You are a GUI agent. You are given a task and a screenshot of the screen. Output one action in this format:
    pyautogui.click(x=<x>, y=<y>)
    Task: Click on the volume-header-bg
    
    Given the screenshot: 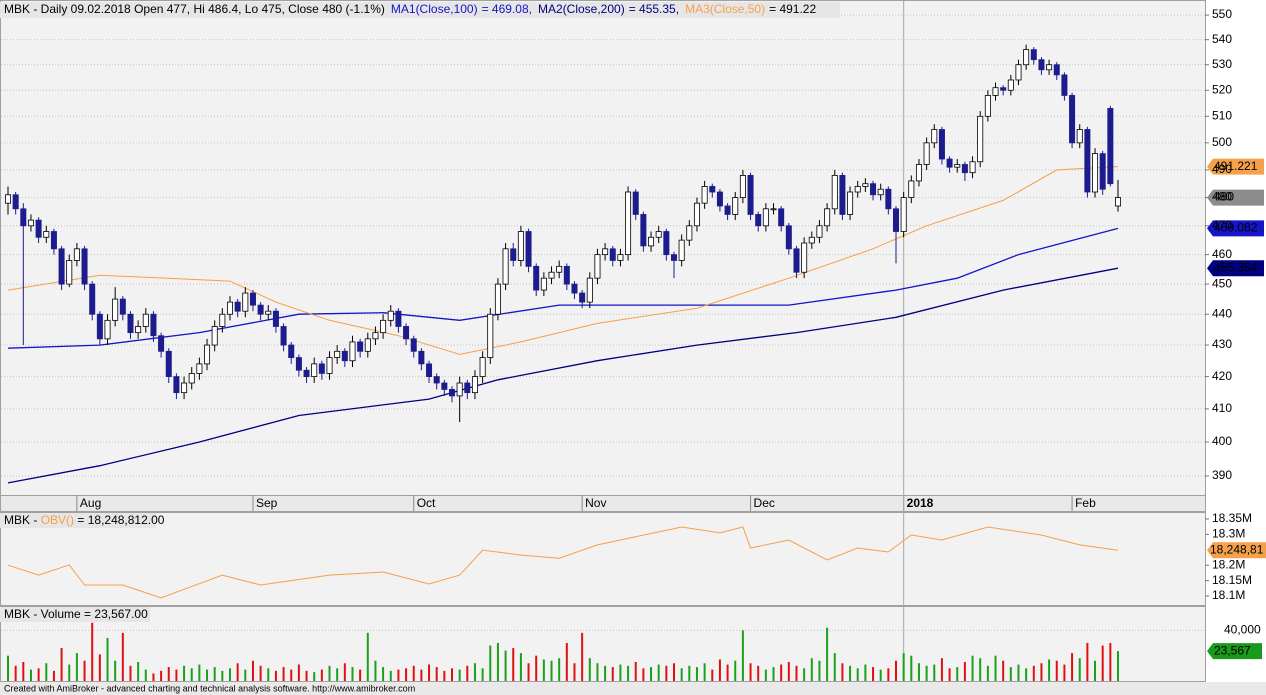 What is the action you would take?
    pyautogui.click(x=75, y=614)
    